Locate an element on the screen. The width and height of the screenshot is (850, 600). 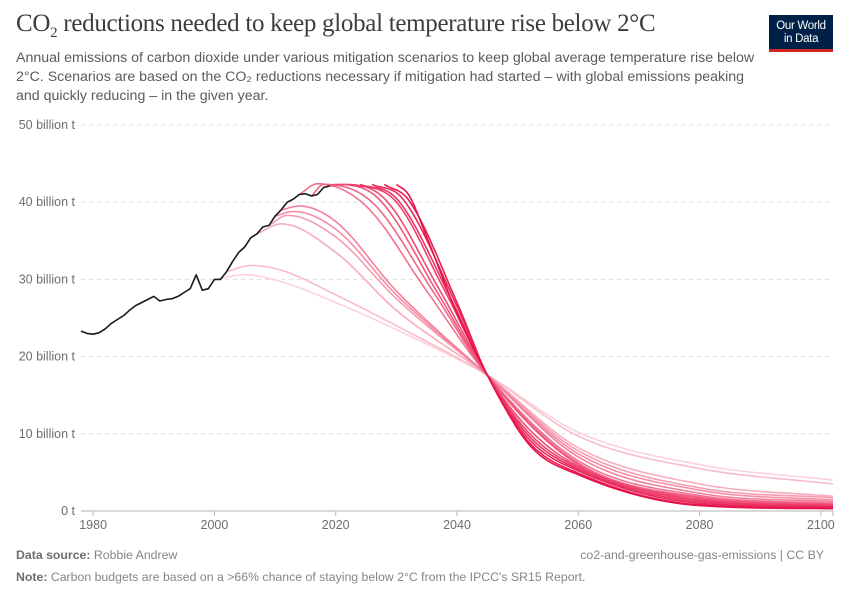
y-tick-label: 50 billion t is located at coordinates (47, 125).